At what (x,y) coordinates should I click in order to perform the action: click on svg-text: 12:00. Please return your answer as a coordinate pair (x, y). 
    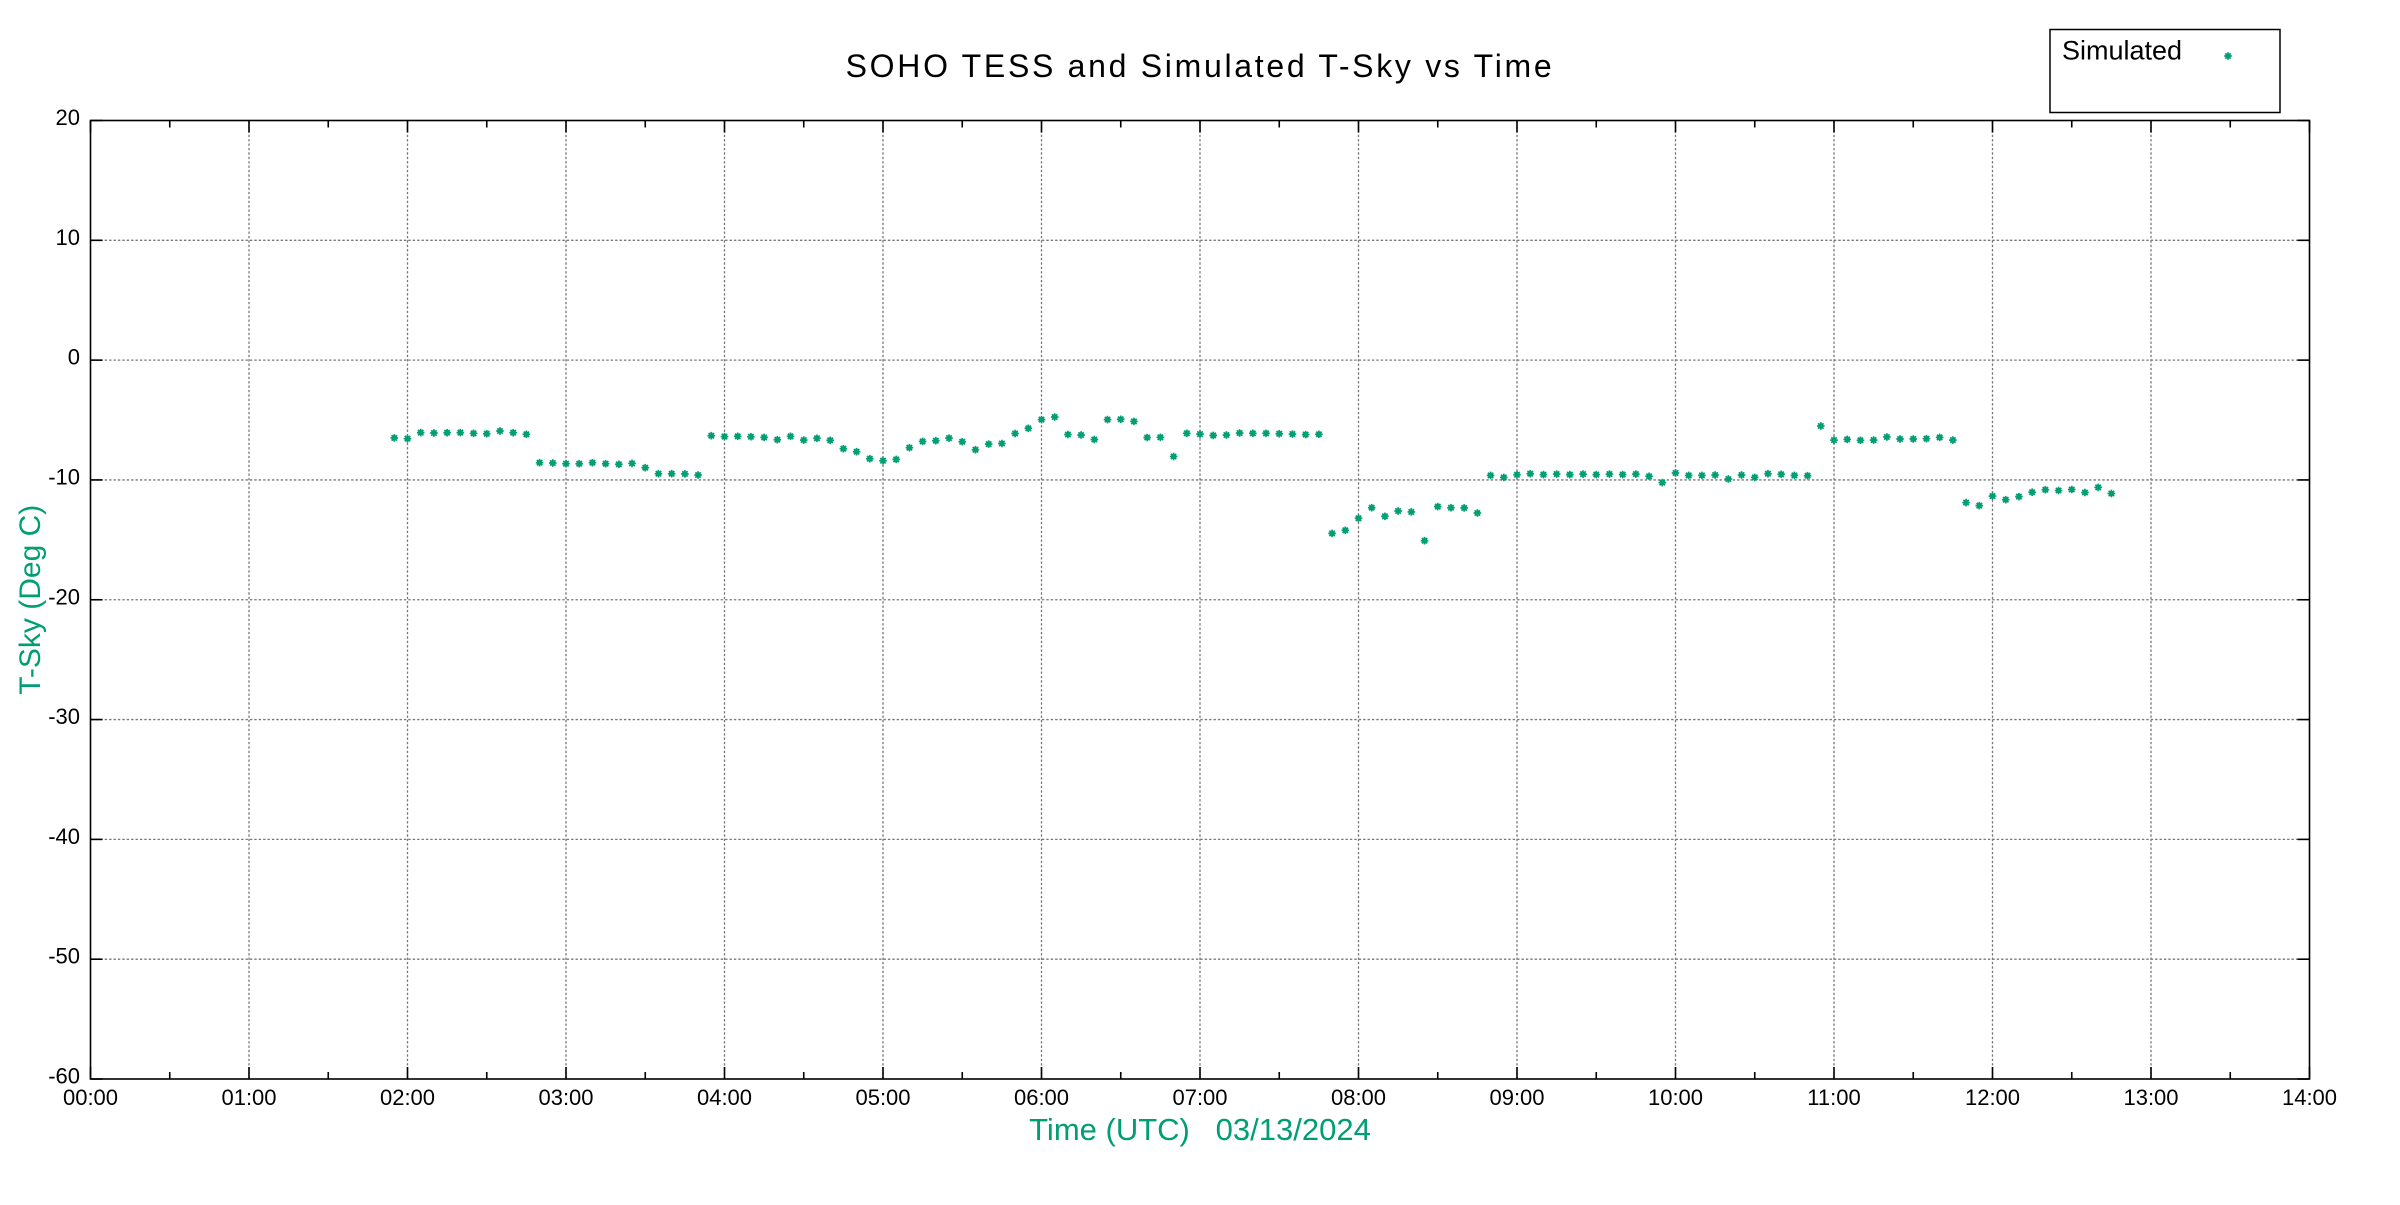
    Looking at the image, I should click on (1992, 1097).